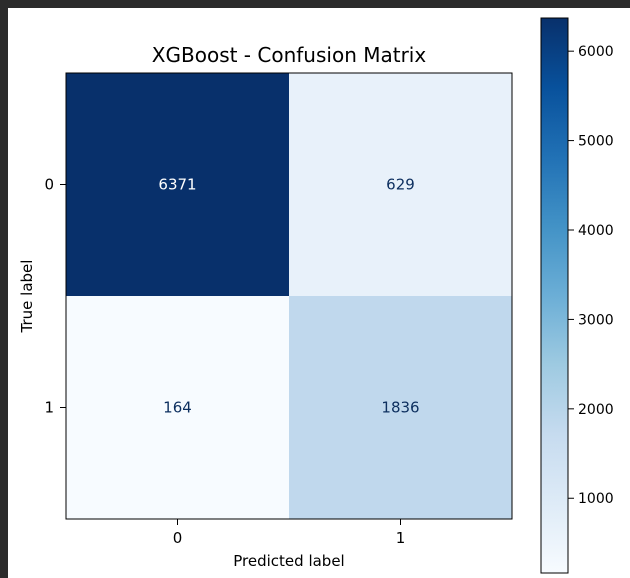 The height and width of the screenshot is (578, 630). I want to click on y-tick-label-0: 0, so click(49, 185).